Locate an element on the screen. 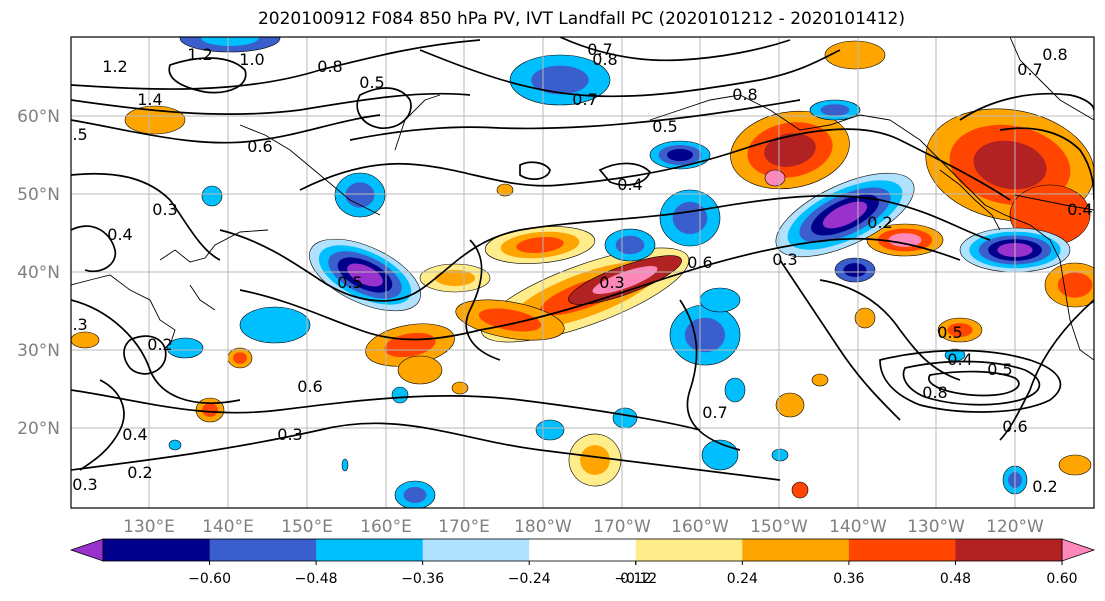 The height and width of the screenshot is (601, 1105). lon-label-6: 170°W is located at coordinates (622, 527).